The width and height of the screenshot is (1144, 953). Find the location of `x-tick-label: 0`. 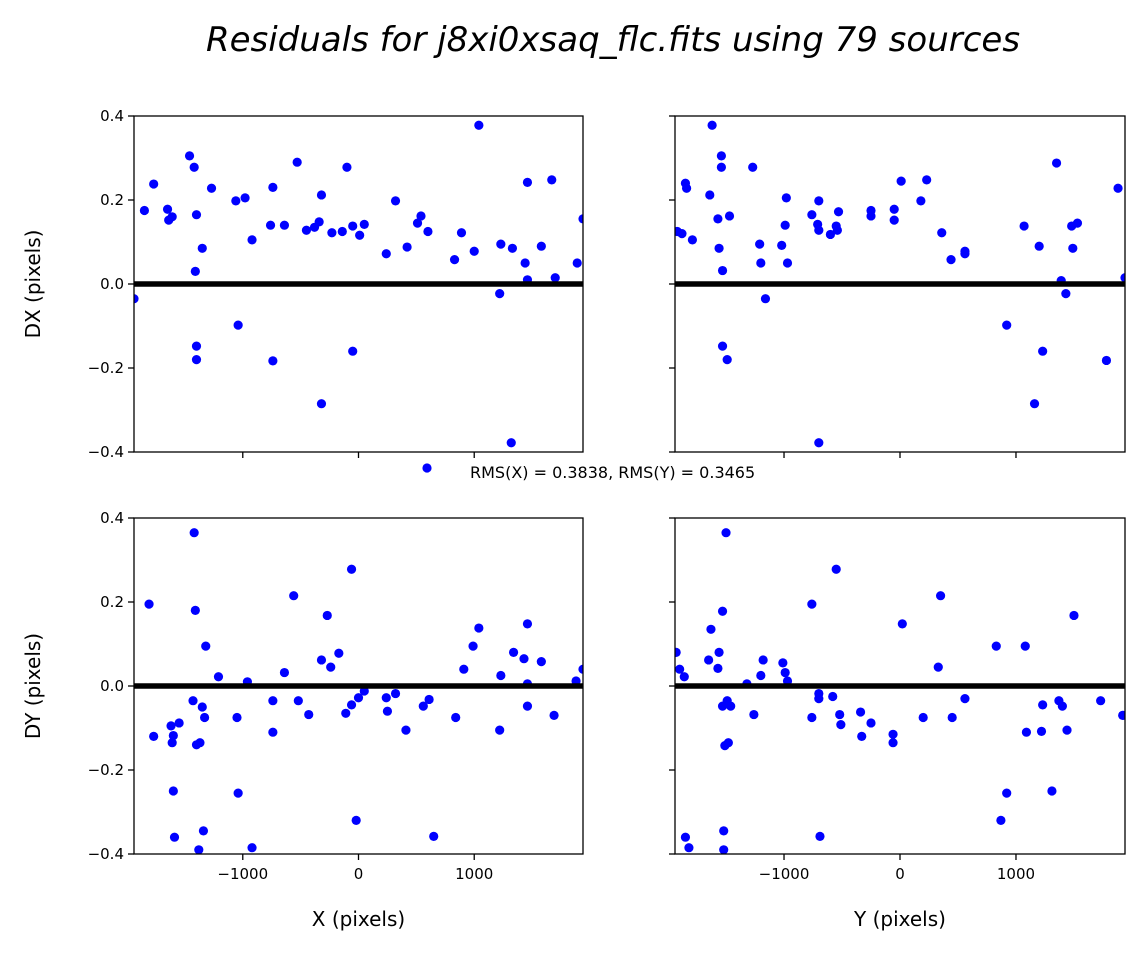

x-tick-label: 0 is located at coordinates (359, 874).